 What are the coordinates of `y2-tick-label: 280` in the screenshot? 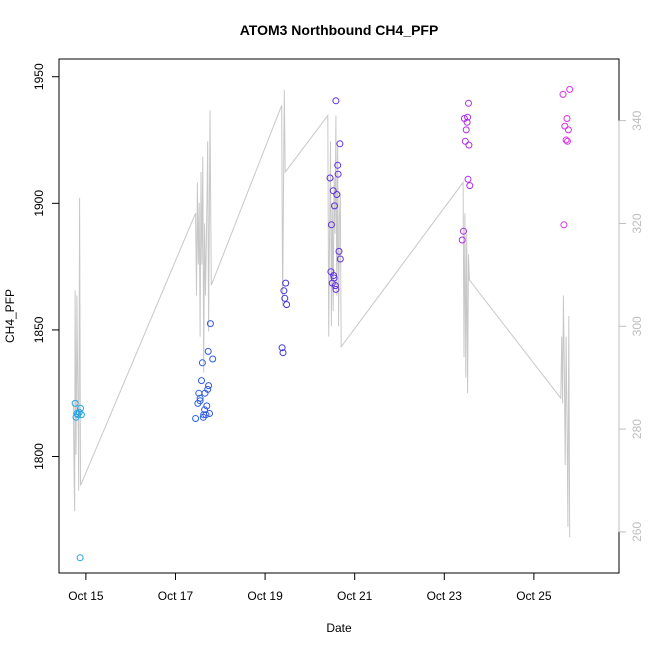 It's located at (637, 429).